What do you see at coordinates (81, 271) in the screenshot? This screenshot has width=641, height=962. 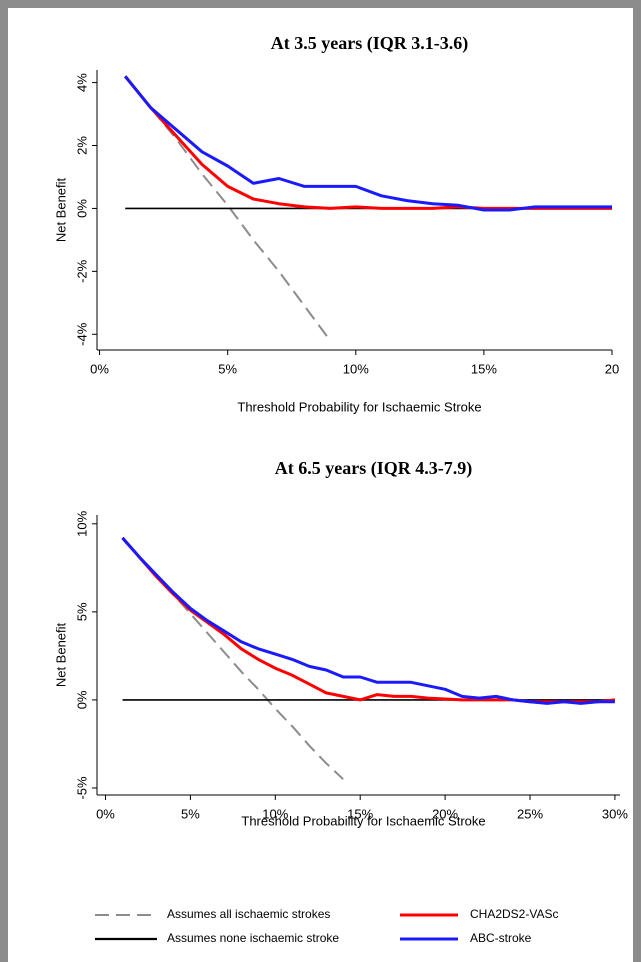 I see `y-tick-label: -2%` at bounding box center [81, 271].